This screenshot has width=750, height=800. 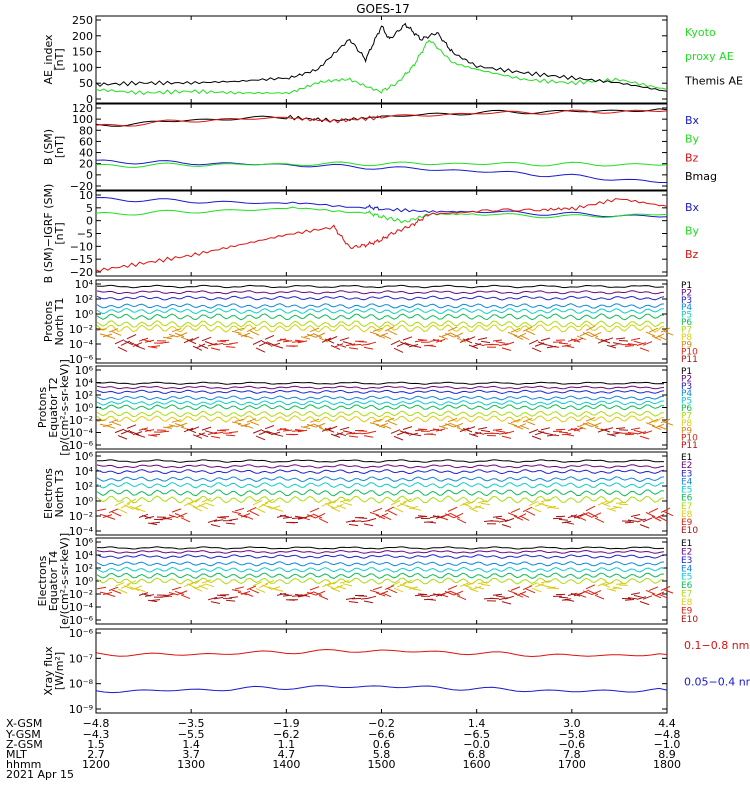 What do you see at coordinates (686, 458) in the screenshot?
I see `legend-entry: E1` at bounding box center [686, 458].